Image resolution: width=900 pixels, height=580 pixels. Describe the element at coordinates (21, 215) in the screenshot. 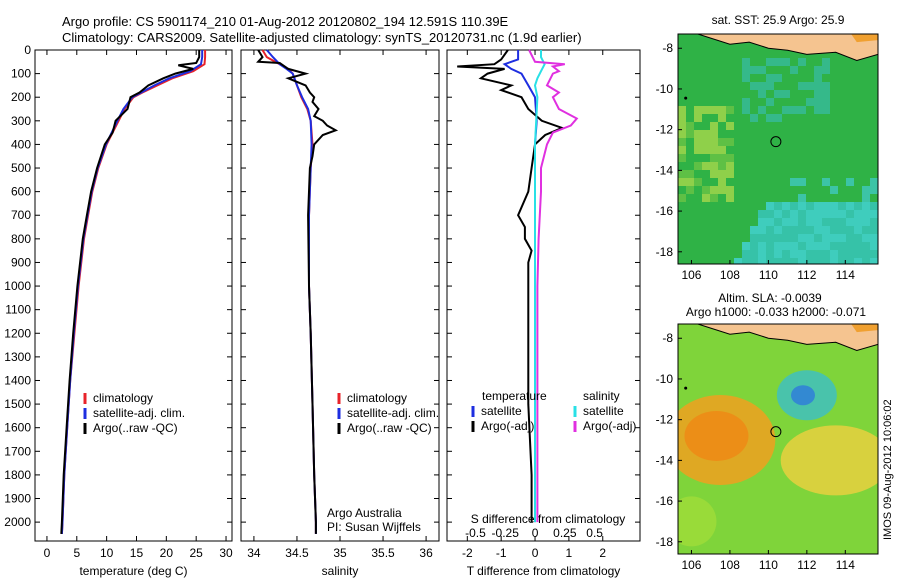

I see `y-tick-label: 700` at that location.